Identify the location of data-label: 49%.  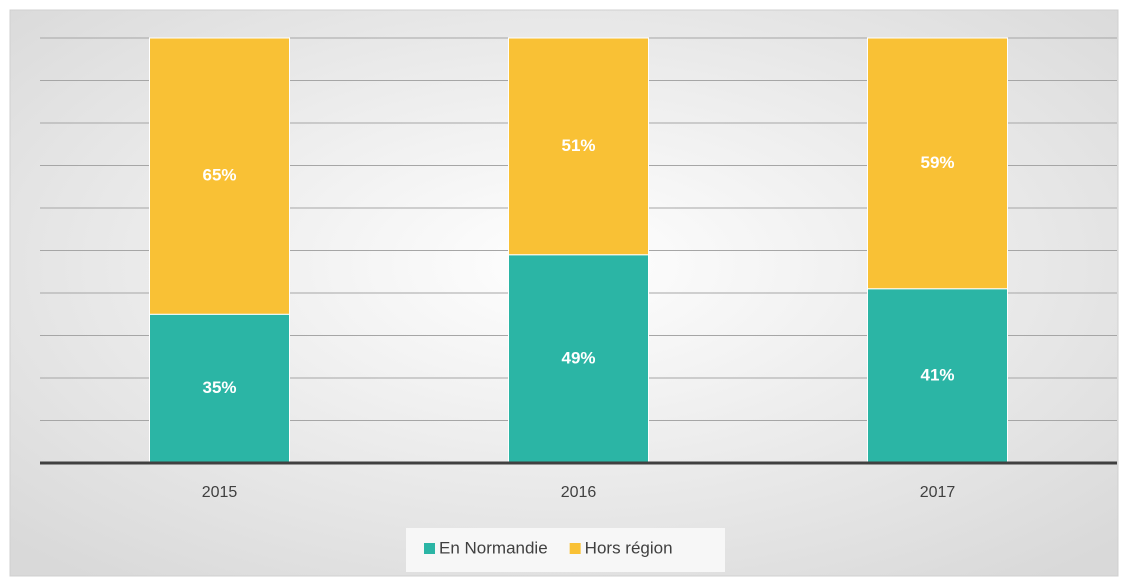
(578, 357).